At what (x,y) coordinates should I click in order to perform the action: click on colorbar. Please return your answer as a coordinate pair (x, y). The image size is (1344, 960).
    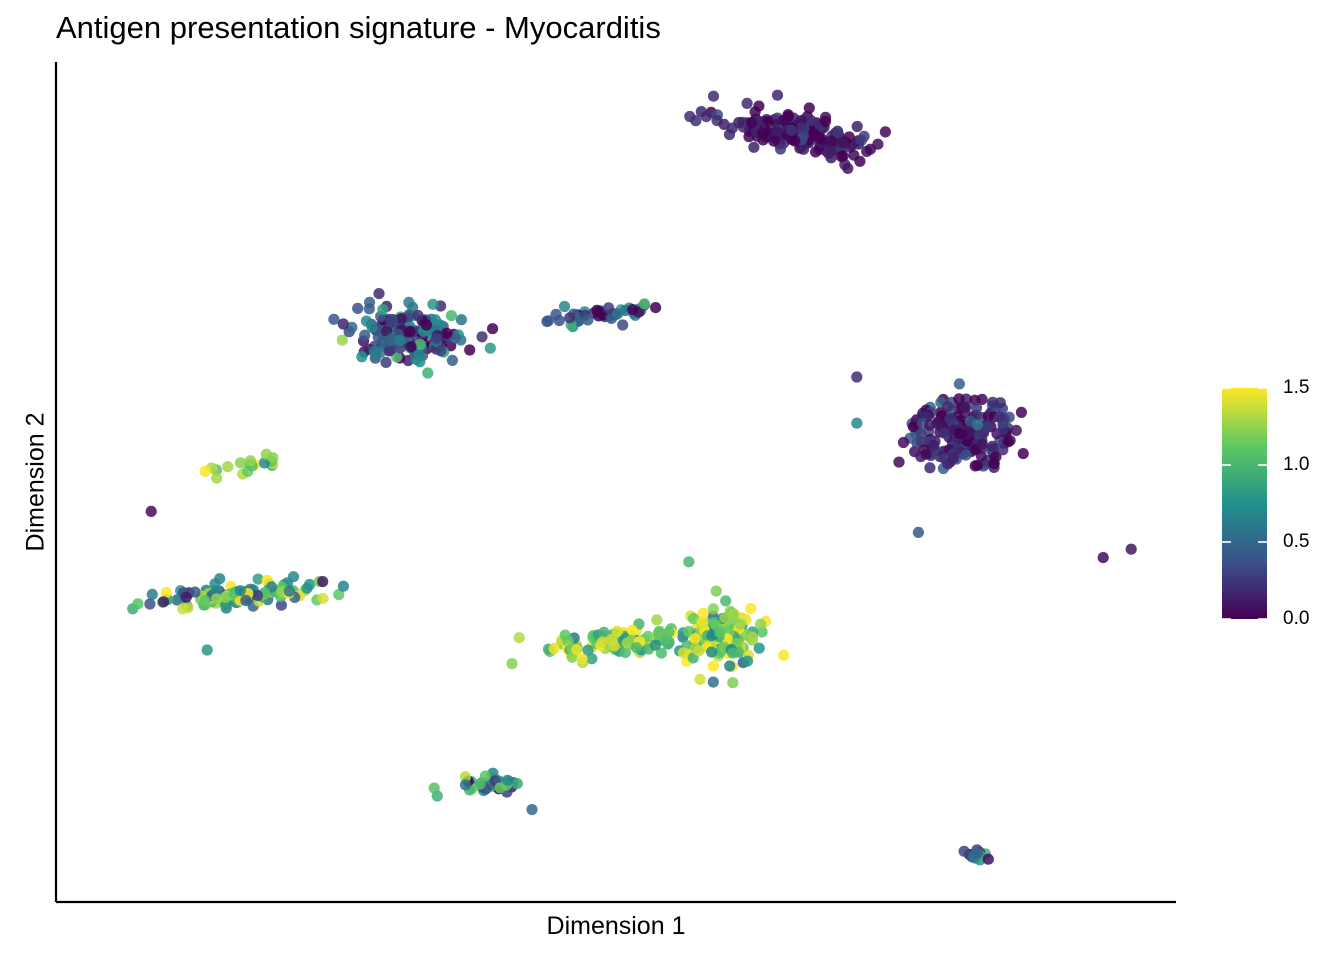
    Looking at the image, I should click on (1244, 503).